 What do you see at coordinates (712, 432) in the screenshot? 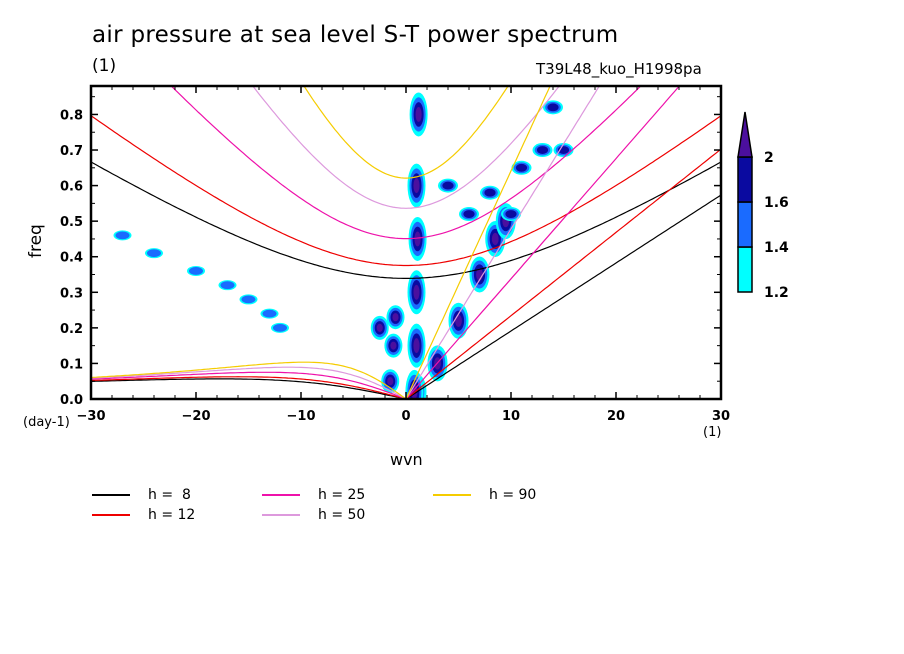
I see `x-axis-unit: (1)` at bounding box center [712, 432].